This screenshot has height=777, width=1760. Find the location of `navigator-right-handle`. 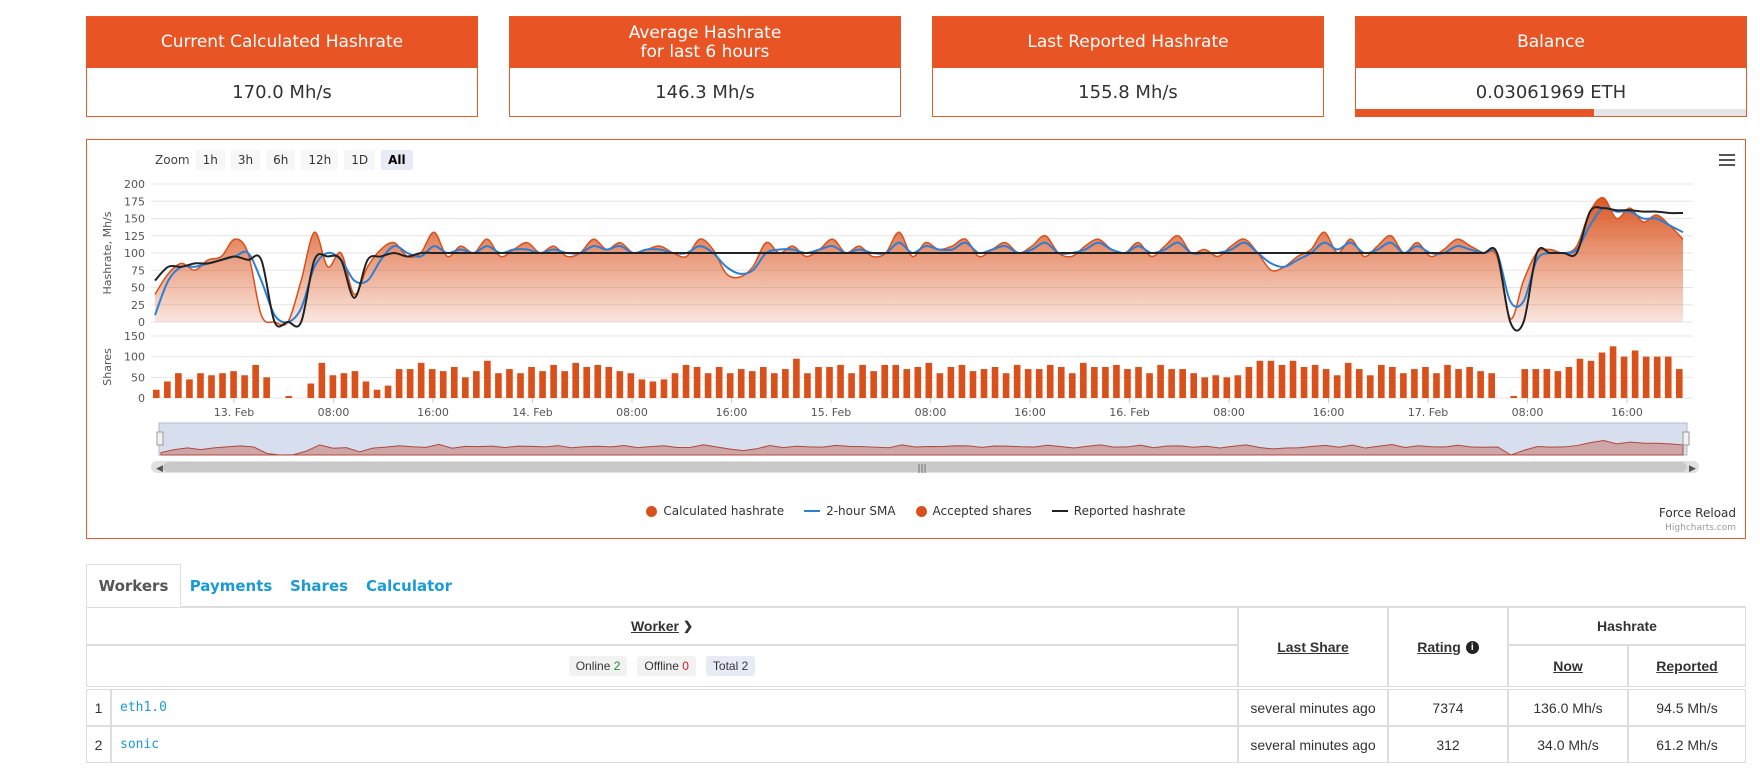

navigator-right-handle is located at coordinates (1686, 438).